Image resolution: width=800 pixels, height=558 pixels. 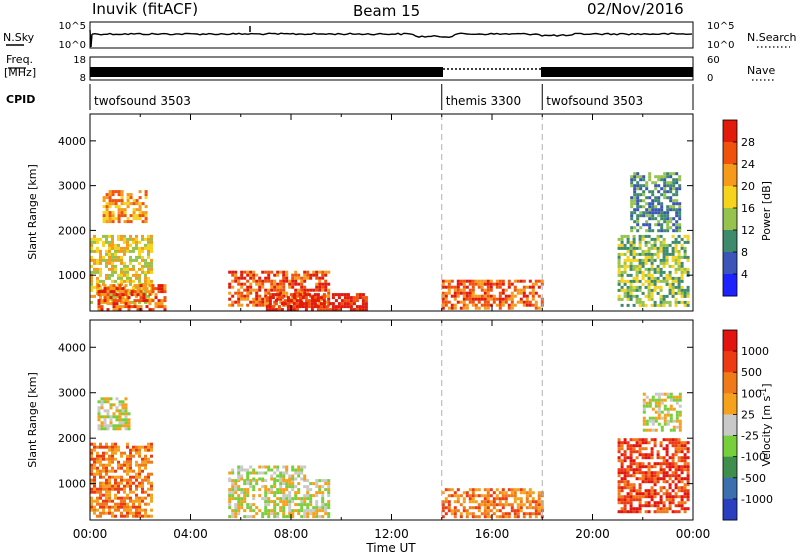 What do you see at coordinates (748, 164) in the screenshot?
I see `colorbar-tick-label: 24` at bounding box center [748, 164].